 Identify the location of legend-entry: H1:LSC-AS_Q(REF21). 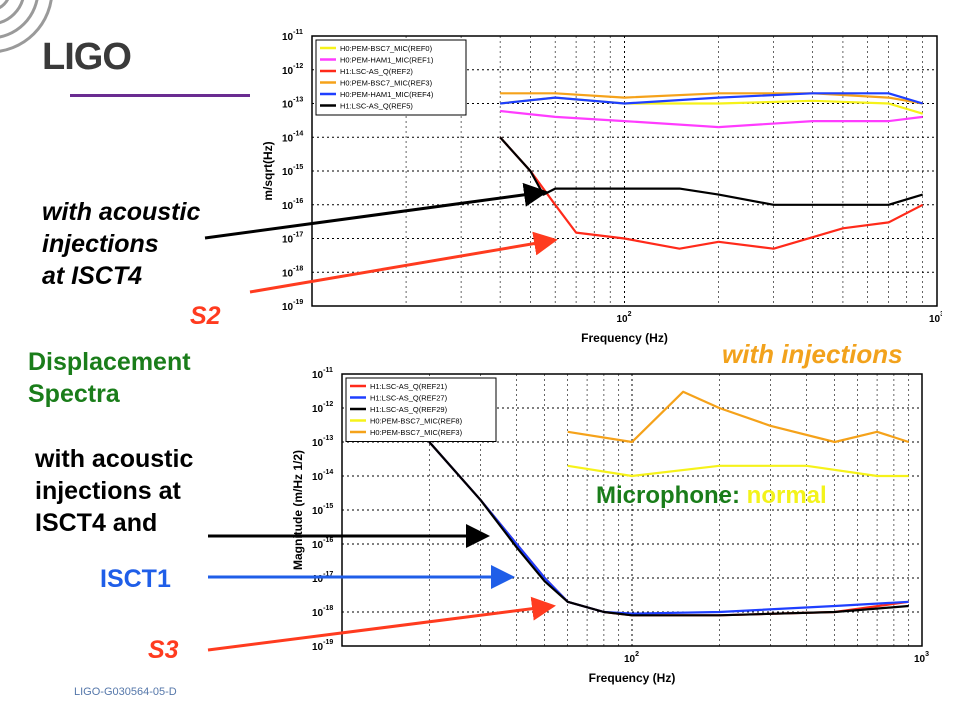
(409, 386).